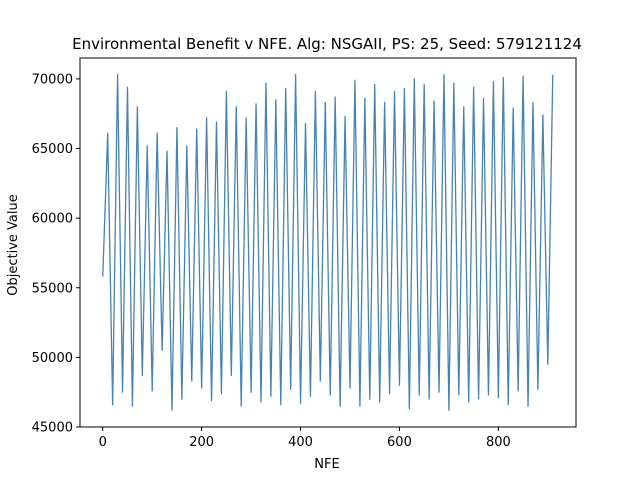 This screenshot has width=640, height=480. I want to click on y-tick-label: 45000, so click(52, 428).